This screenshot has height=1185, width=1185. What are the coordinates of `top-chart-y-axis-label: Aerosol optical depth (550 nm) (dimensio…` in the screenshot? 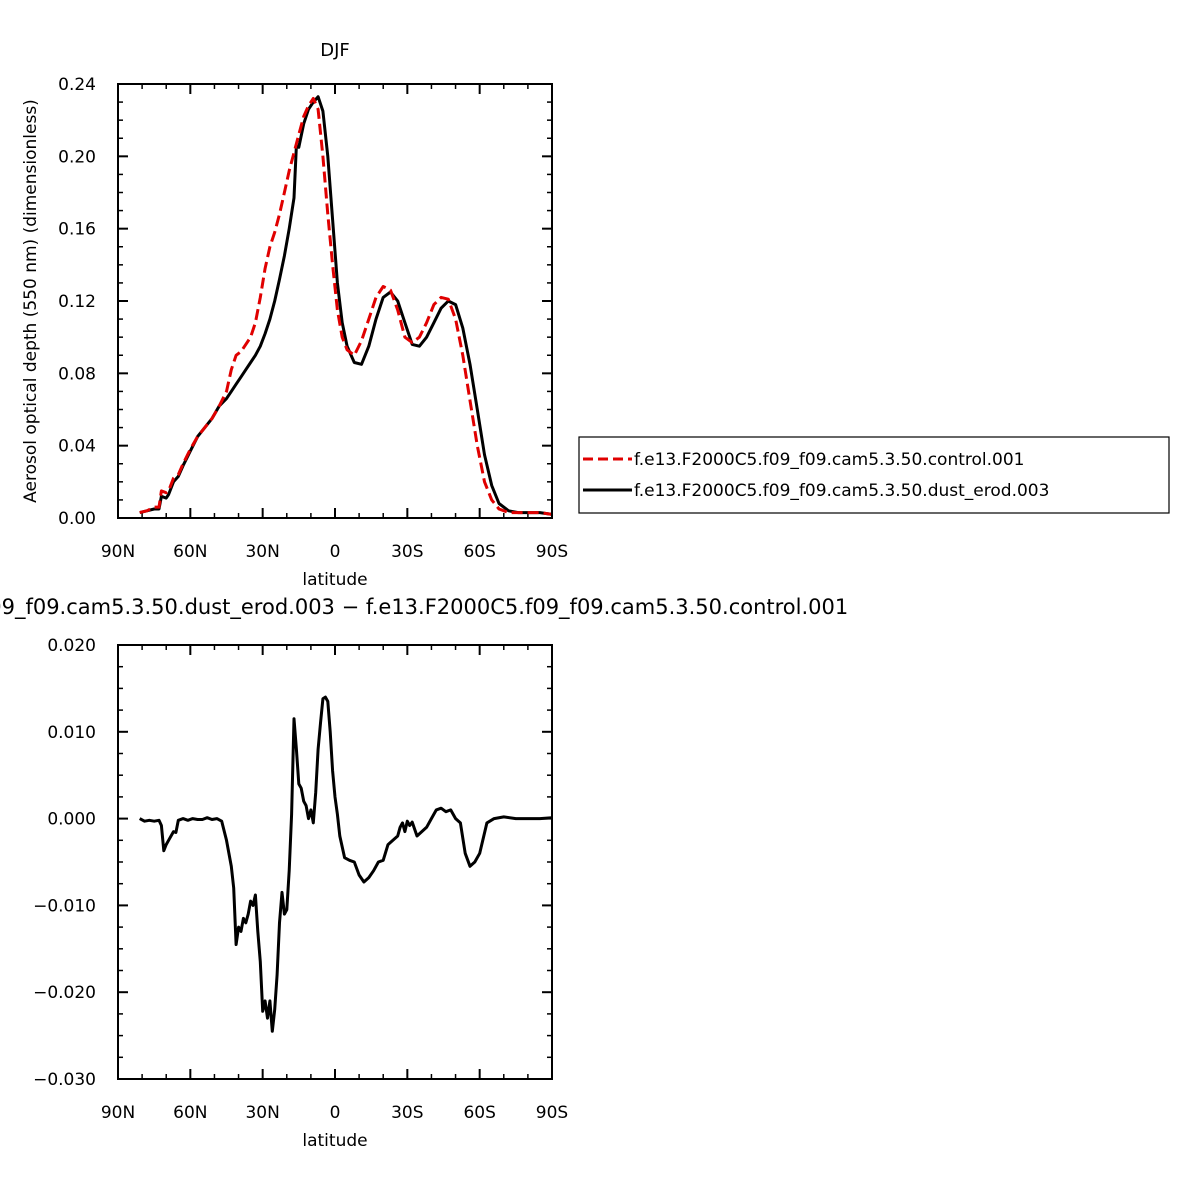 It's located at (31, 301).